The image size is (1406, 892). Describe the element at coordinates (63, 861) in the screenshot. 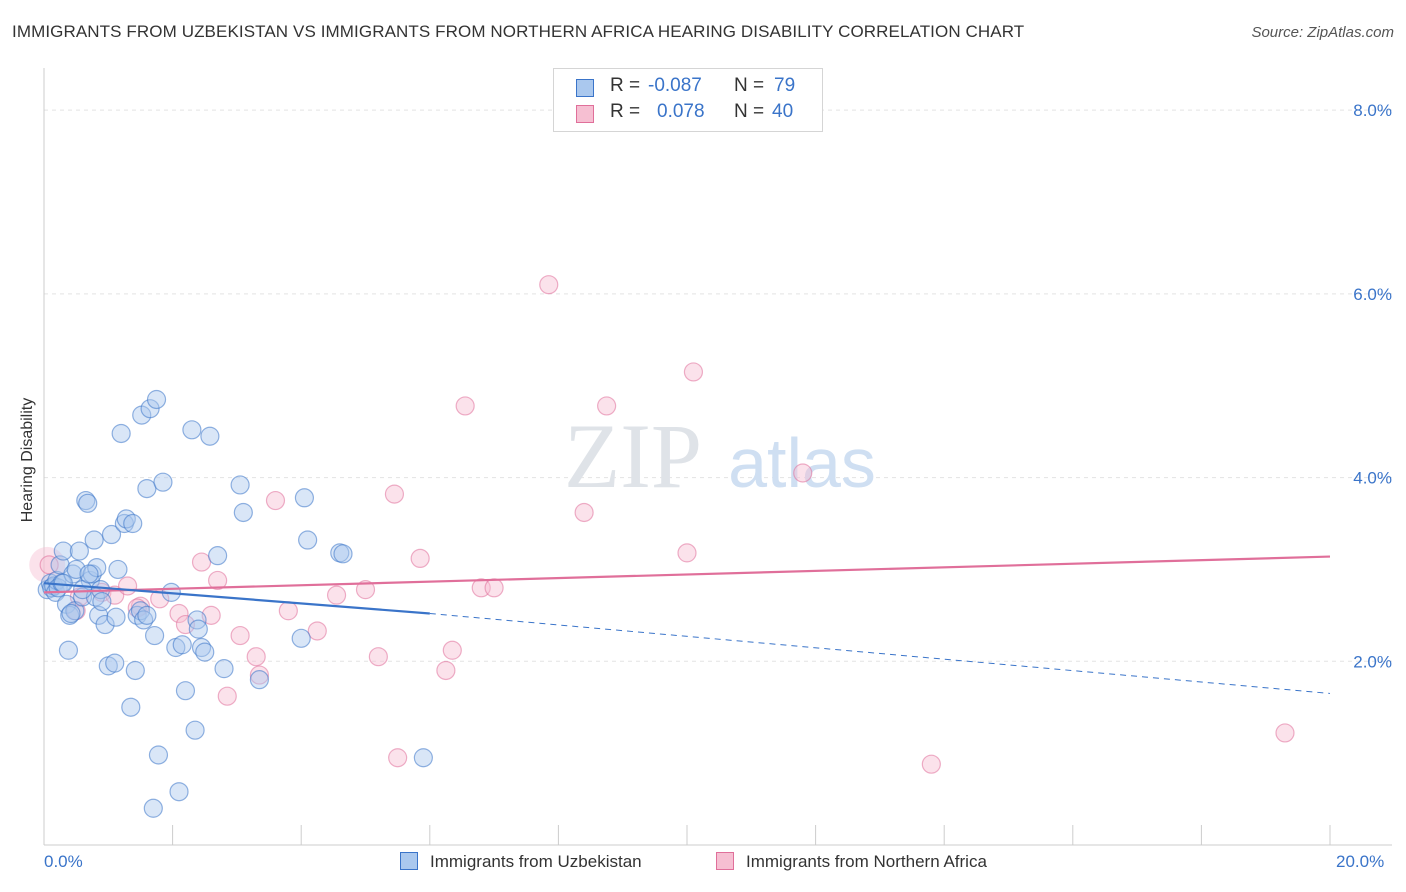

I see `x-tick-label-min: 0.0%` at that location.